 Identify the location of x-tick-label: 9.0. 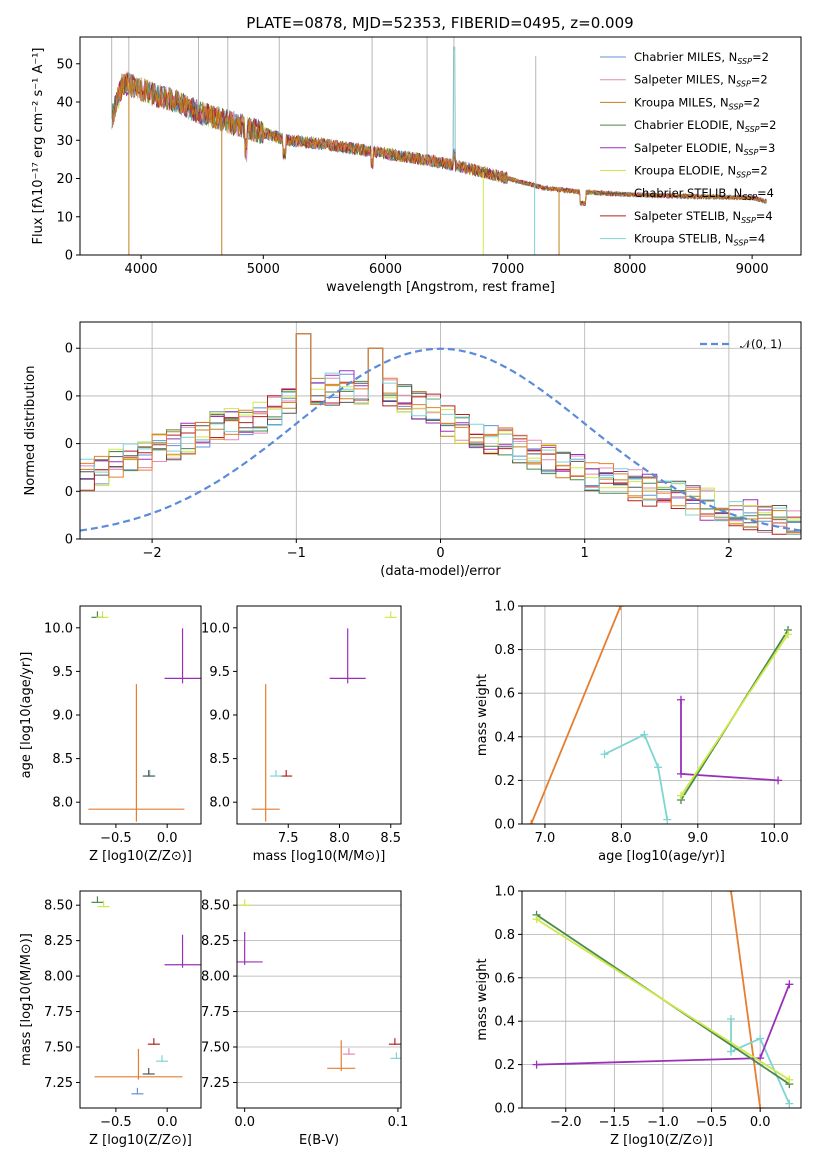
(697, 838).